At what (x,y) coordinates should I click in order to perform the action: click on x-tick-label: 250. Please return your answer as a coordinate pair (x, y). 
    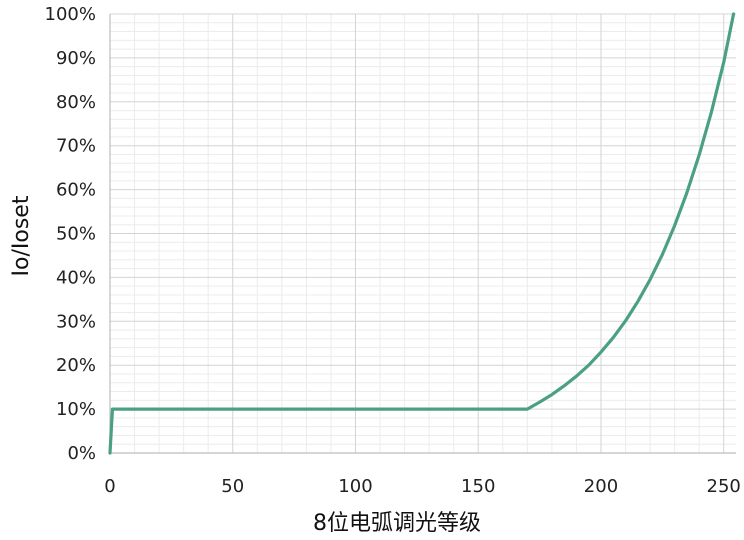
    Looking at the image, I should click on (724, 486).